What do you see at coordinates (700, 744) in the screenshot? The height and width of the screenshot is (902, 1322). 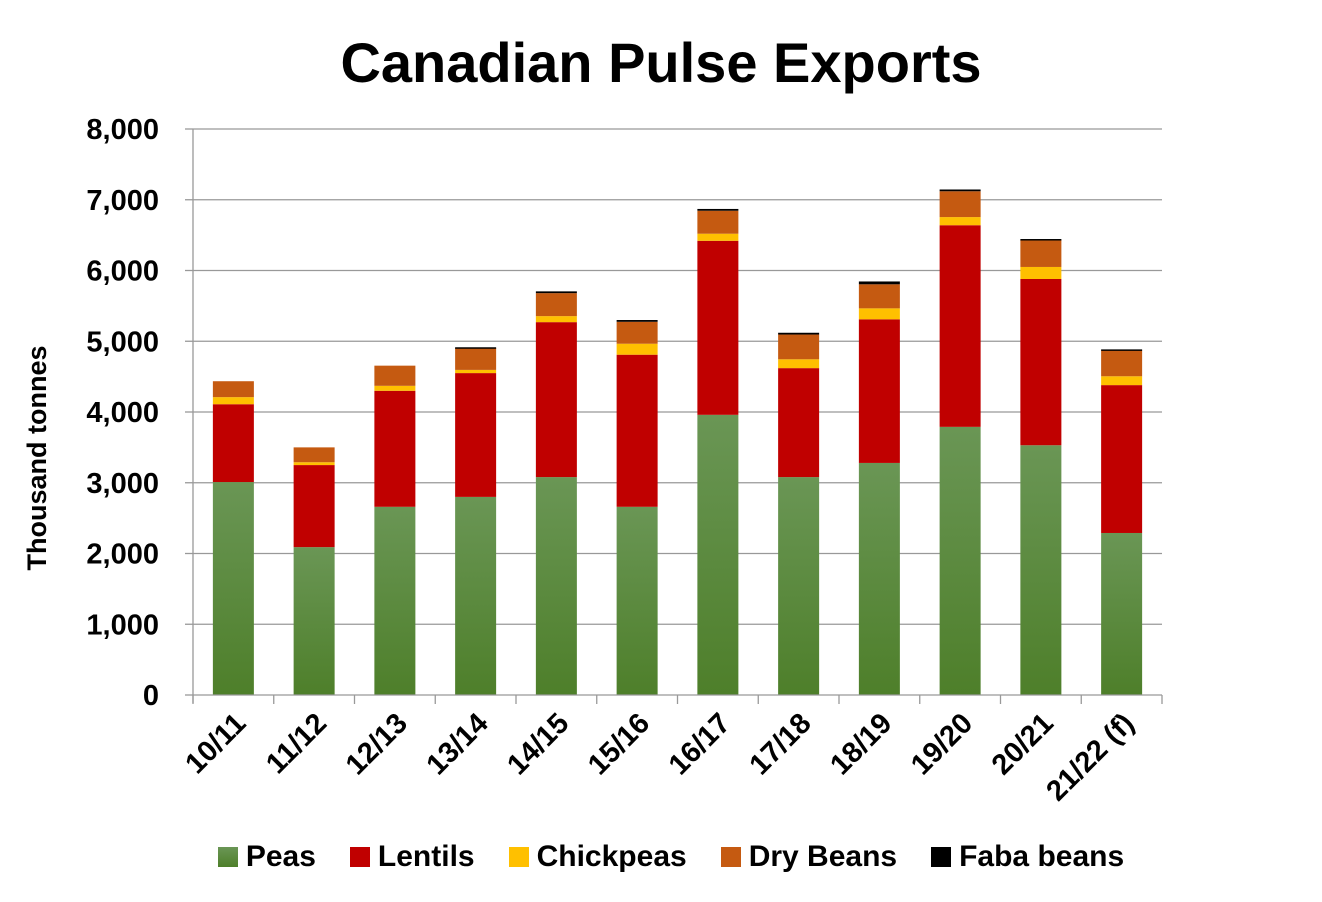 I see `x-tick-label: 16/17` at bounding box center [700, 744].